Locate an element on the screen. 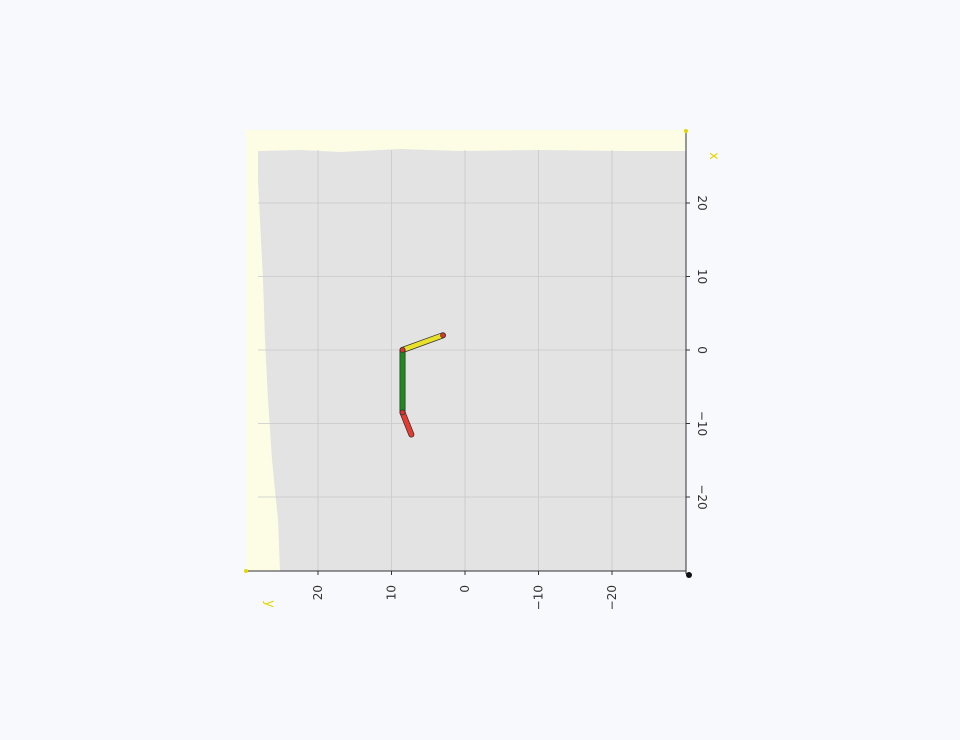  x-axis-tick-label: −20 is located at coordinates (702, 496).